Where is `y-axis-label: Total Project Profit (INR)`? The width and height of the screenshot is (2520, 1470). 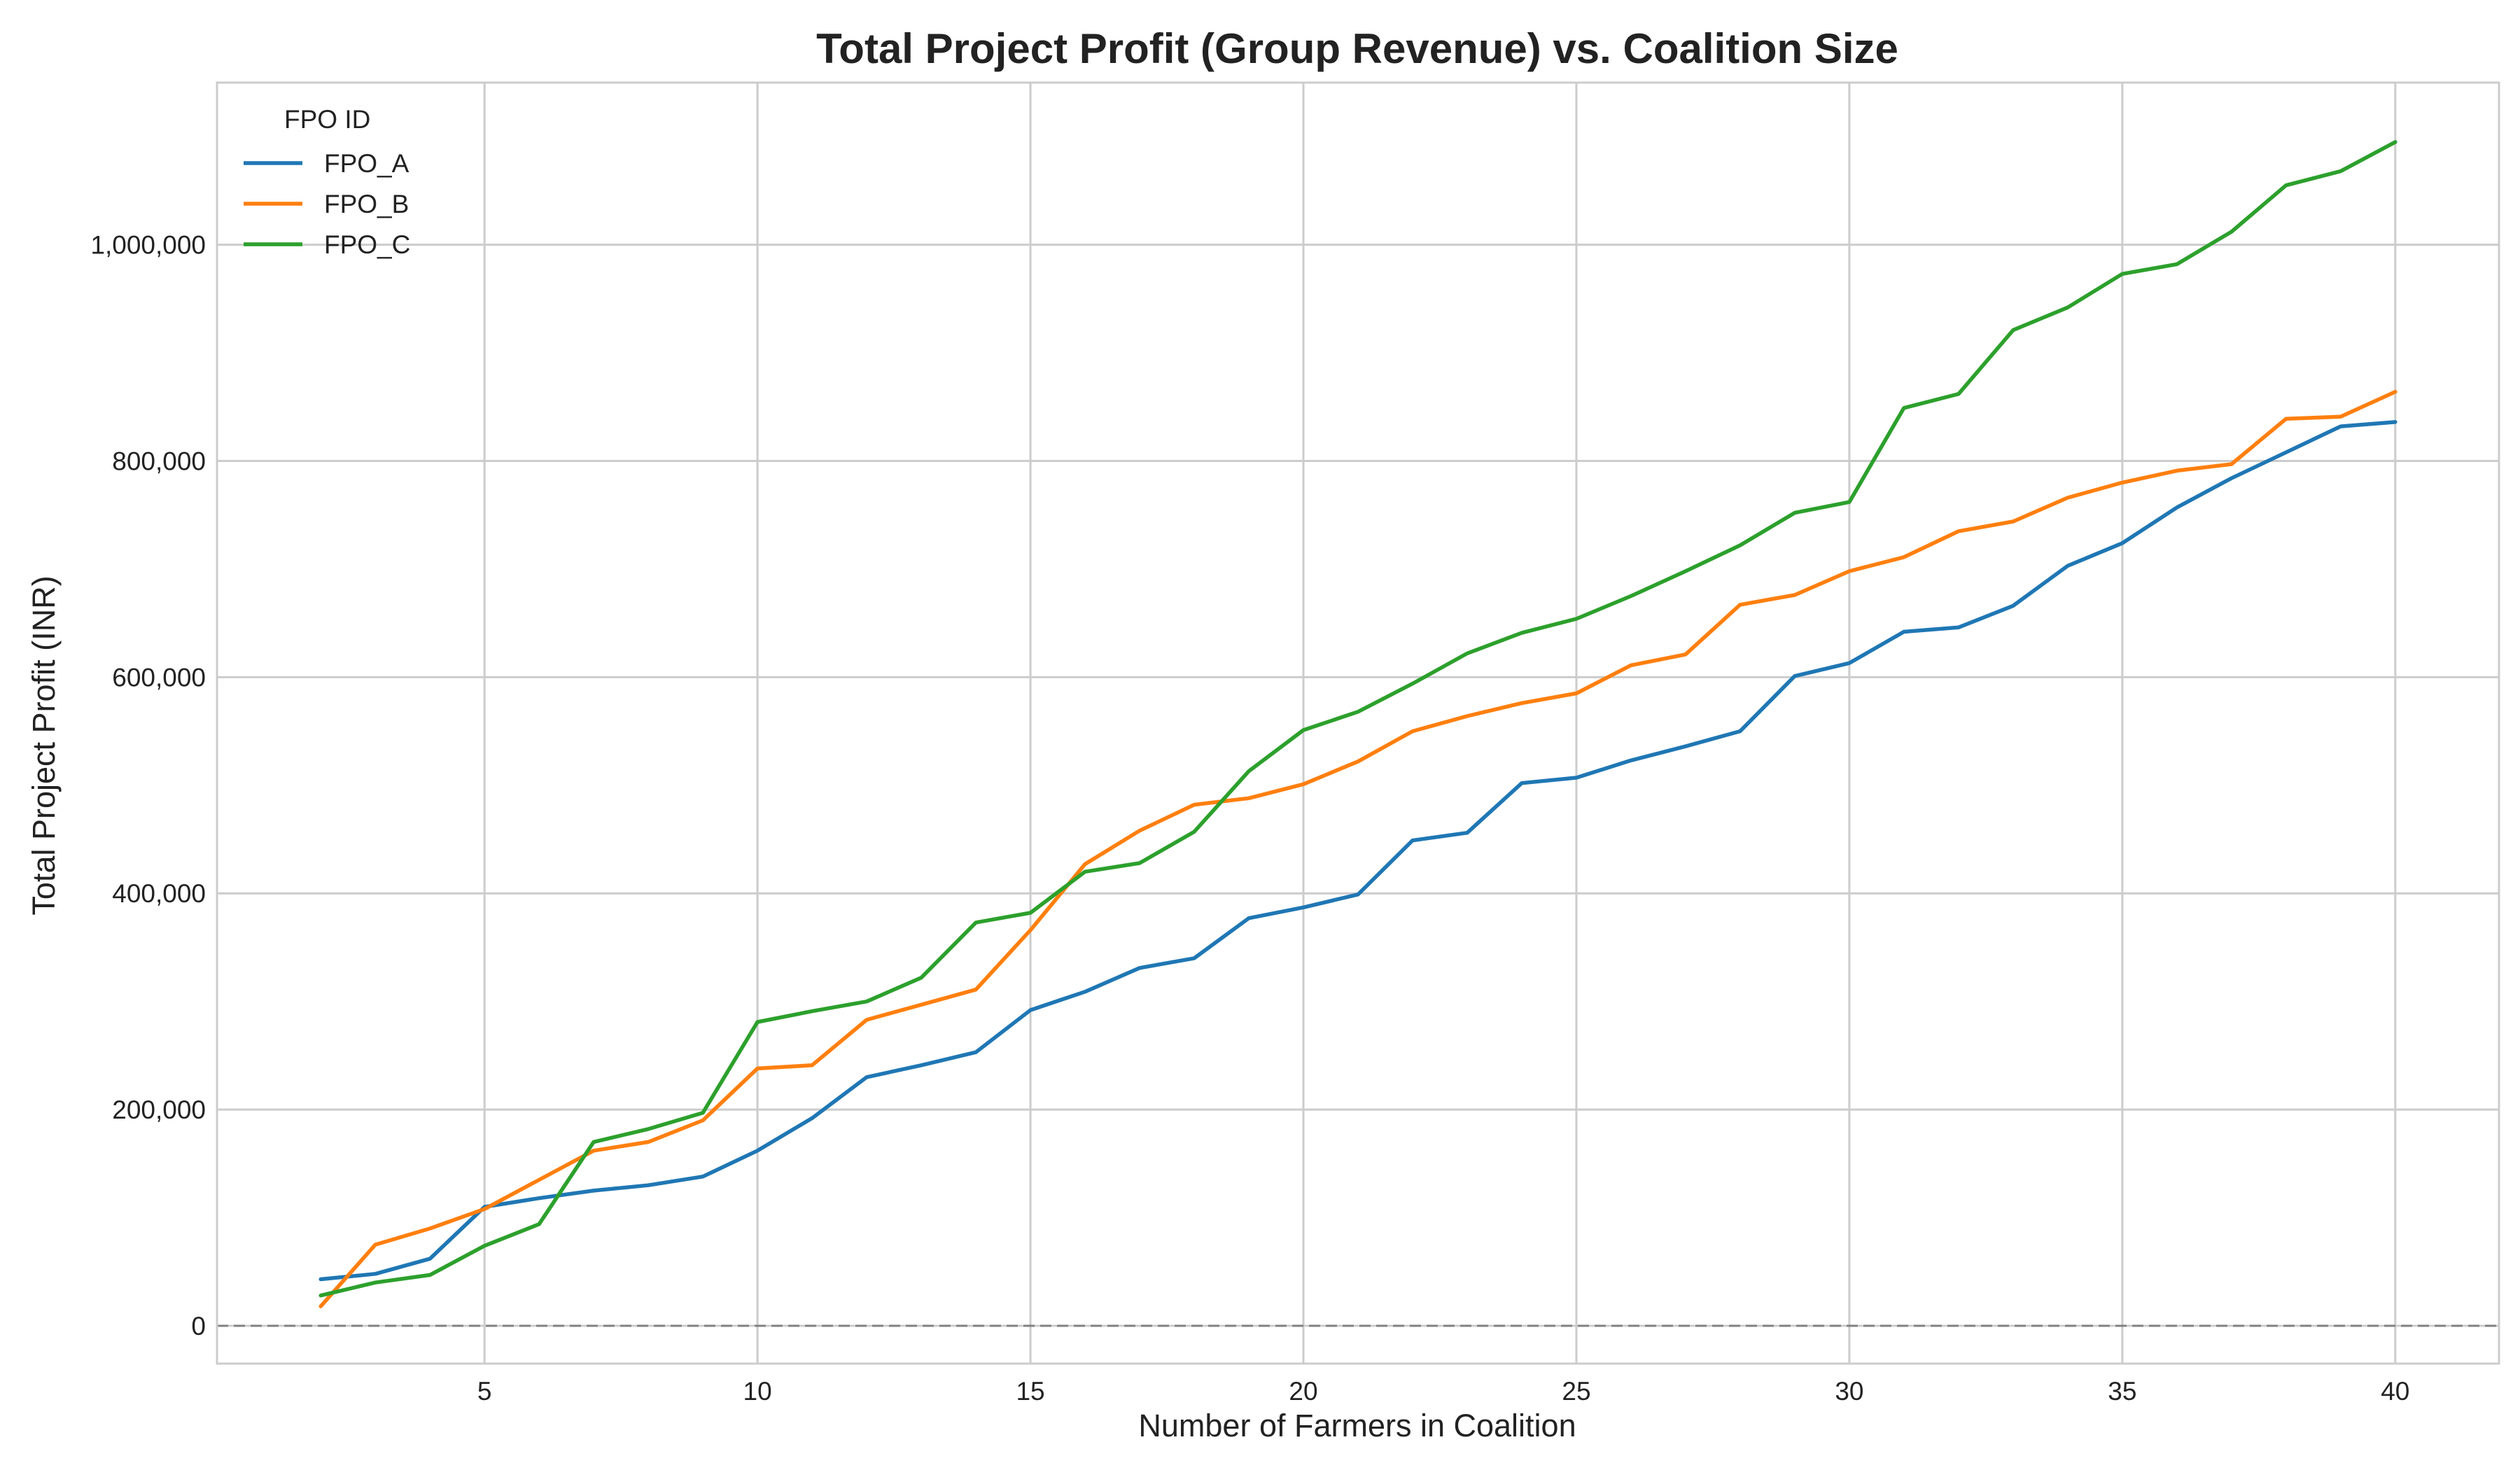
y-axis-label: Total Project Profit (INR) is located at coordinates (44, 745).